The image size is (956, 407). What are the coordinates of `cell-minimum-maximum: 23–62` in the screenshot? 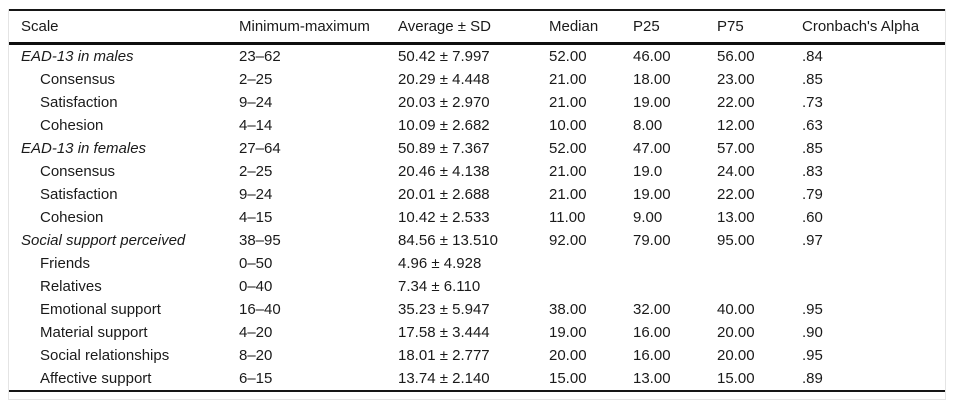 It's located at (260, 56).